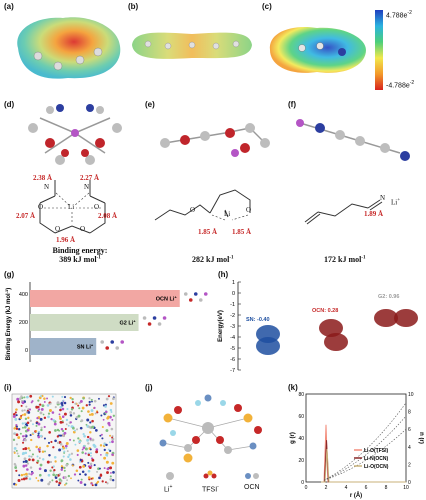  I want to click on binding-energy-e: 282 kJ mol-1, so click(213, 259).